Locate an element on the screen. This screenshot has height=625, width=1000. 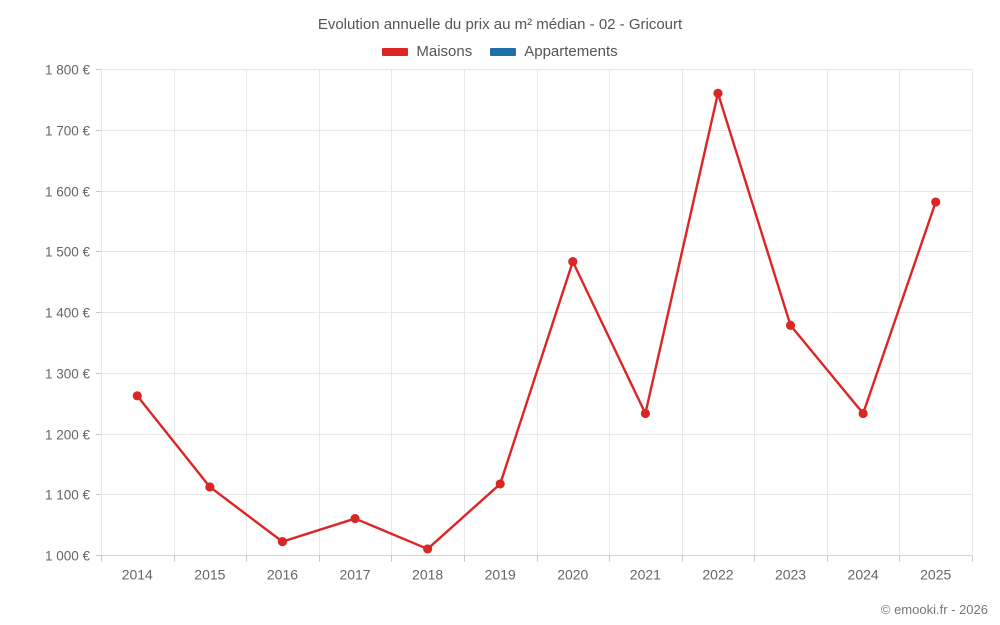
x-axis-label: 2023 is located at coordinates (790, 575).